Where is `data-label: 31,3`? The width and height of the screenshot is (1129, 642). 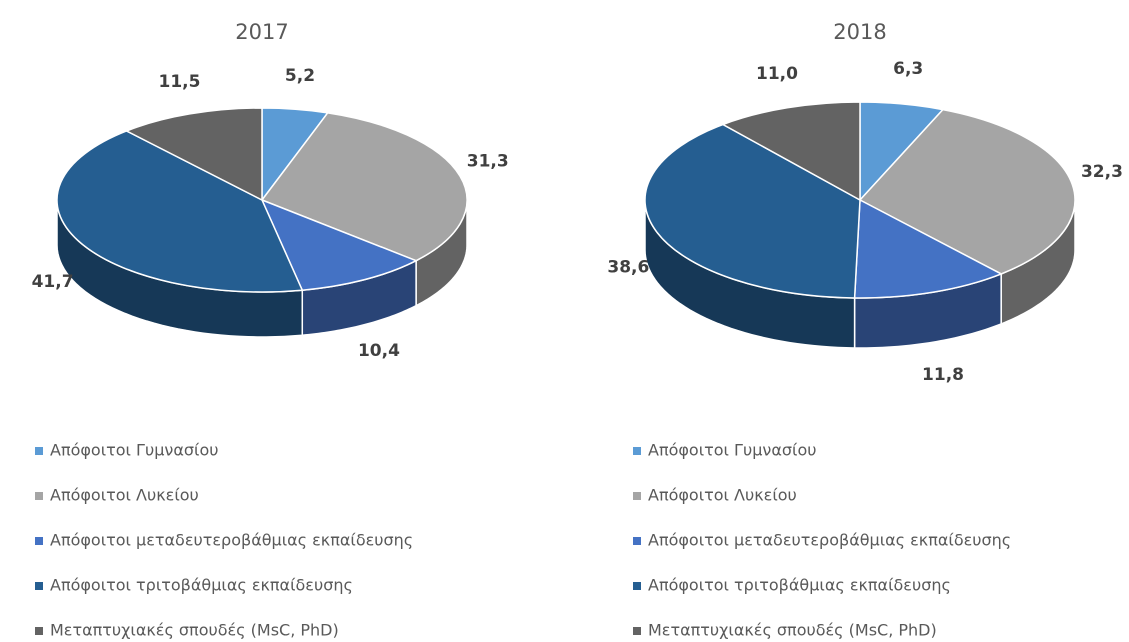 data-label: 31,3 is located at coordinates (488, 161).